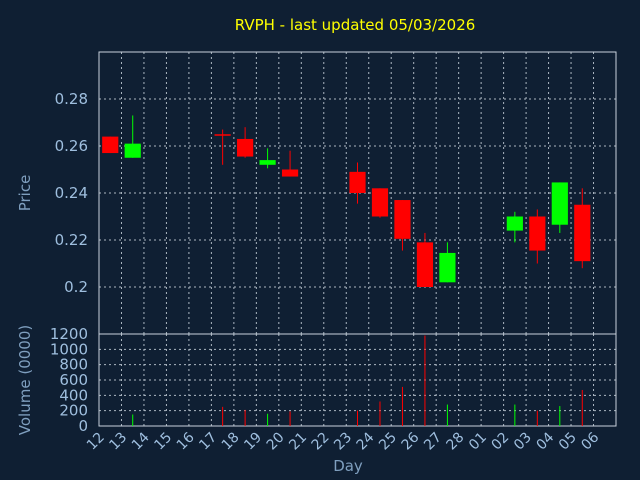 The width and height of the screenshot is (640, 480). Describe the element at coordinates (456, 442) in the screenshot. I see `x-tick-label: 28` at that location.